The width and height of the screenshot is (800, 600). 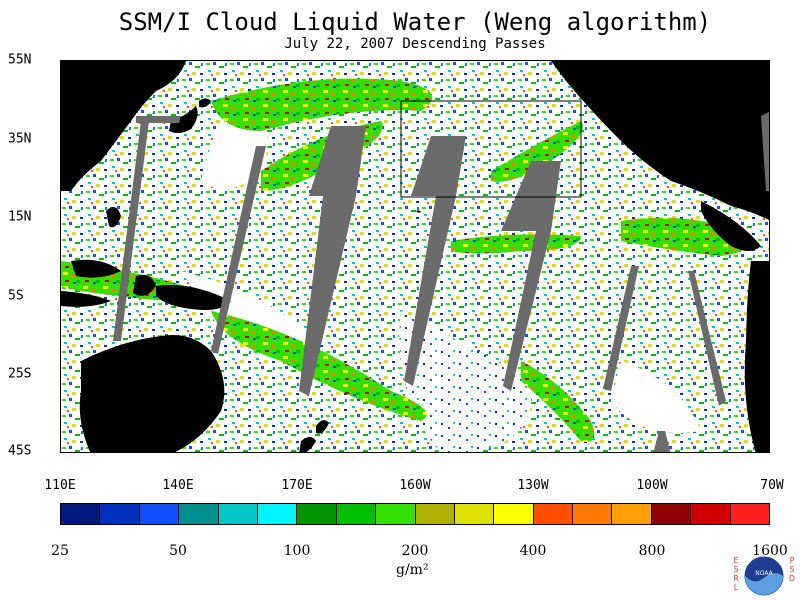 What do you see at coordinates (415, 551) in the screenshot?
I see `colorbar-tick-label: 200` at bounding box center [415, 551].